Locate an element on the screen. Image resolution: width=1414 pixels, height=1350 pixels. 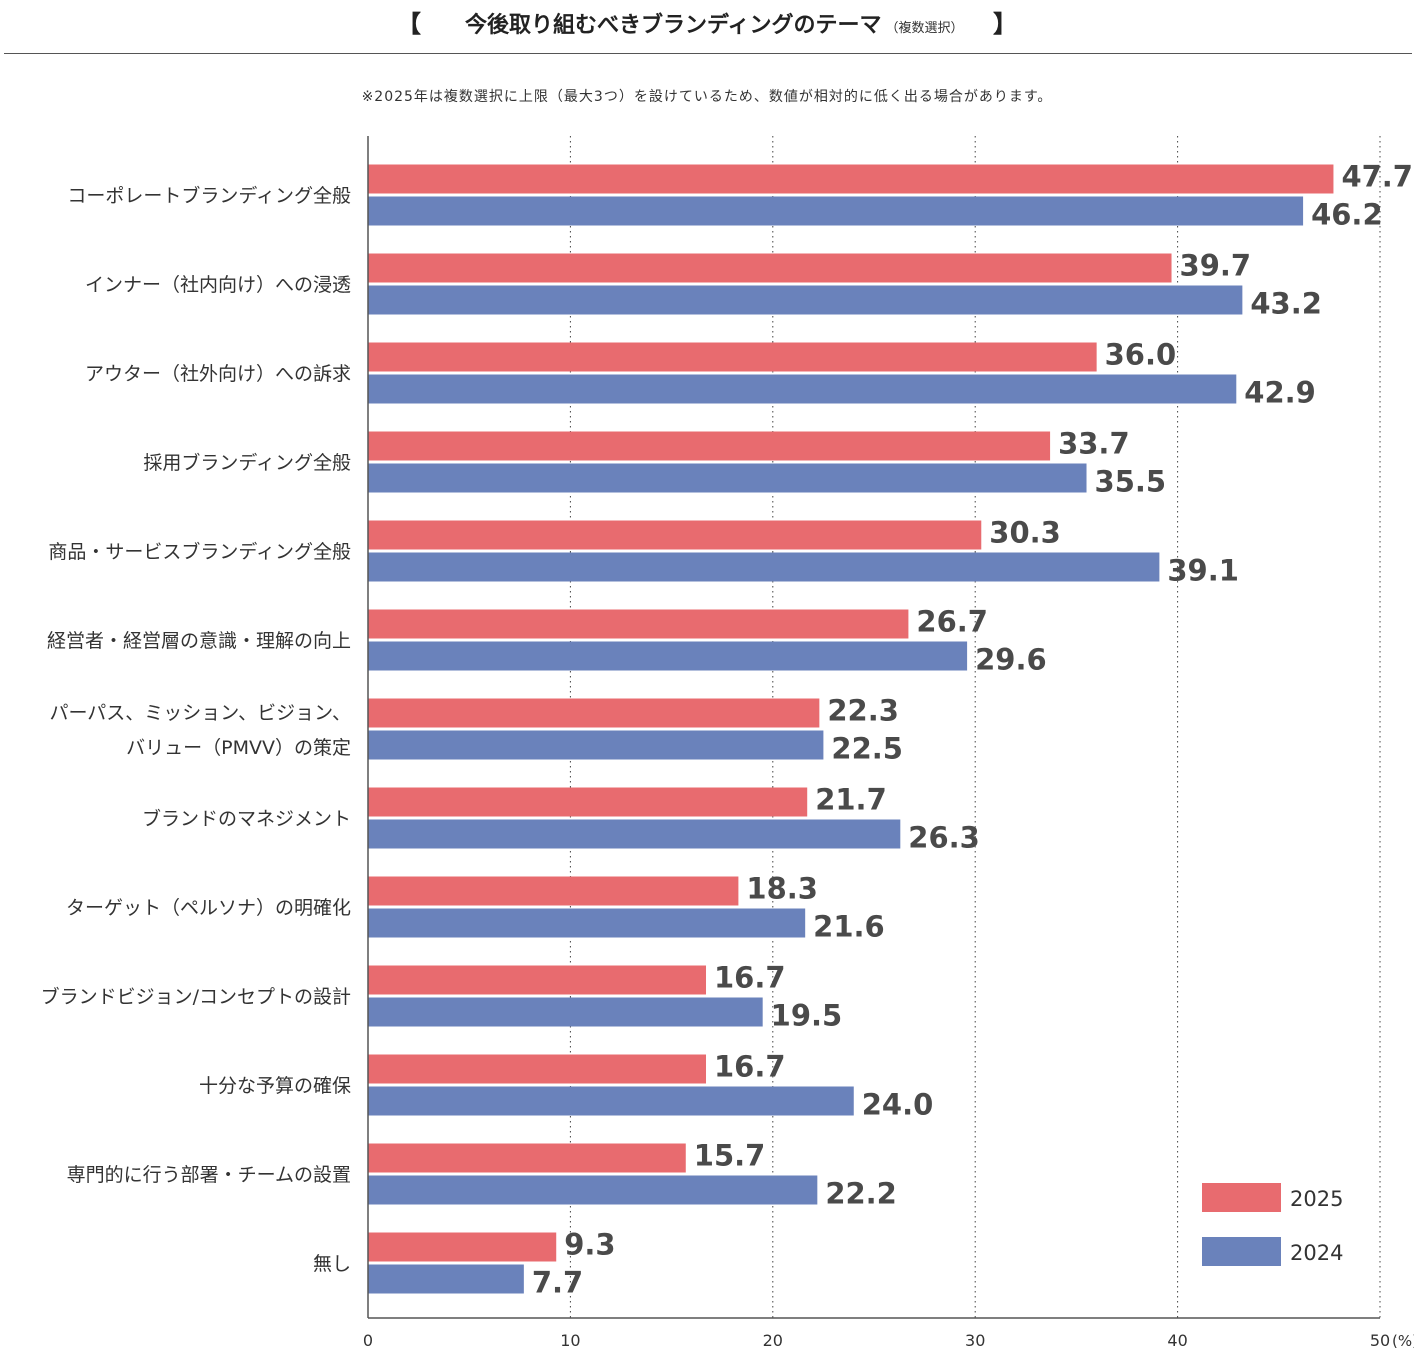
category-label: 経営者・経営層の意識・理解の向上 is located at coordinates (199, 641).